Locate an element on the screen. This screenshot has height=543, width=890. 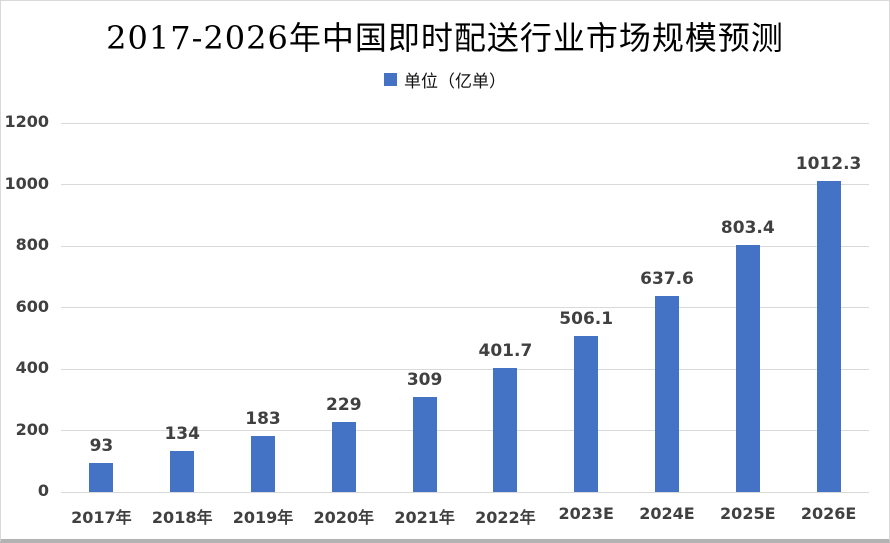
x-axis-tick-label: 2017年 is located at coordinates (101, 517).